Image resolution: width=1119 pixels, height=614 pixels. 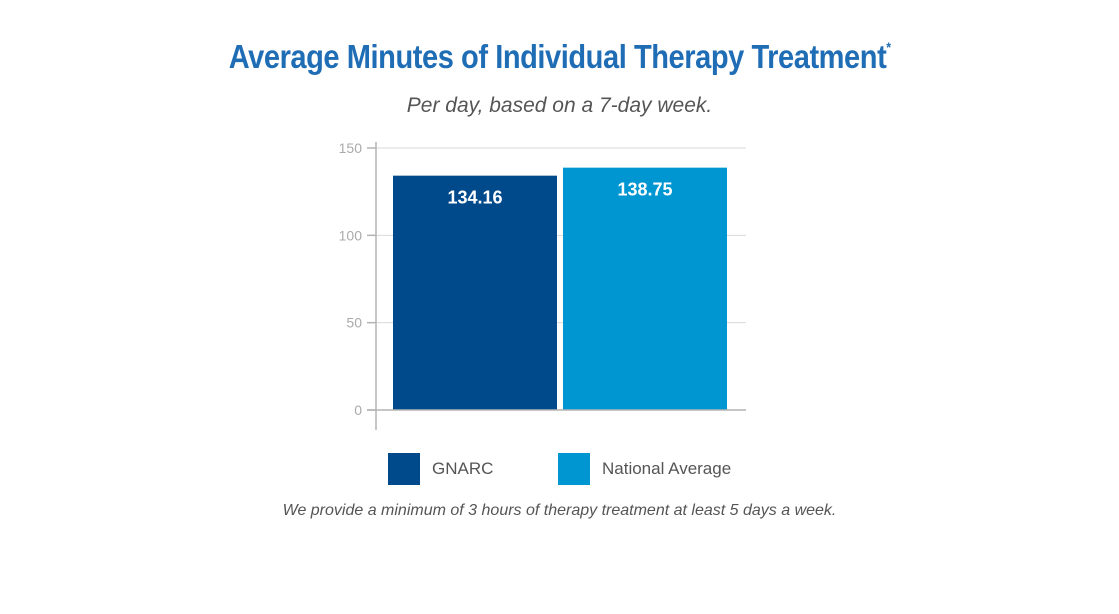 I want to click on chart-subtitle: Per day, based on a 7-day week., so click(x=559, y=105).